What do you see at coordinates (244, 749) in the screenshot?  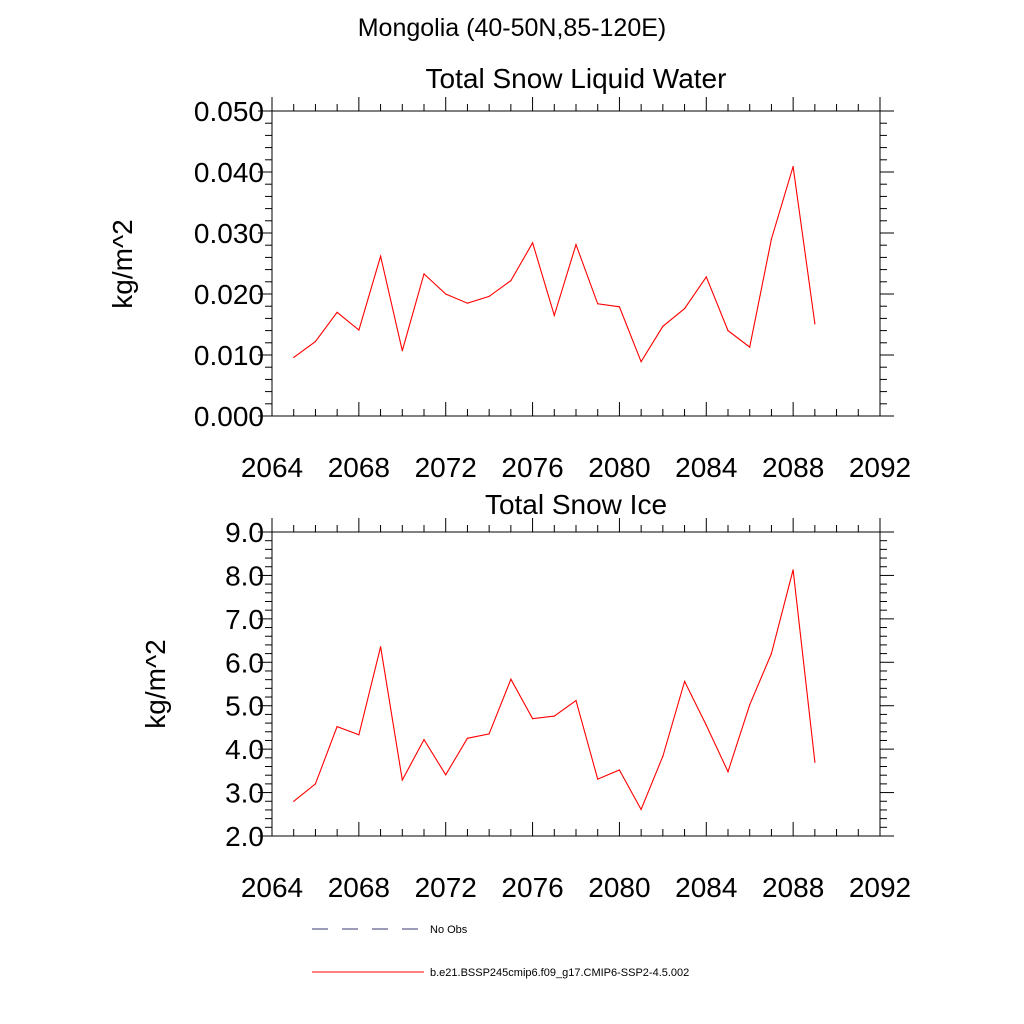 I see `y-tick-label: 4.0` at bounding box center [244, 749].